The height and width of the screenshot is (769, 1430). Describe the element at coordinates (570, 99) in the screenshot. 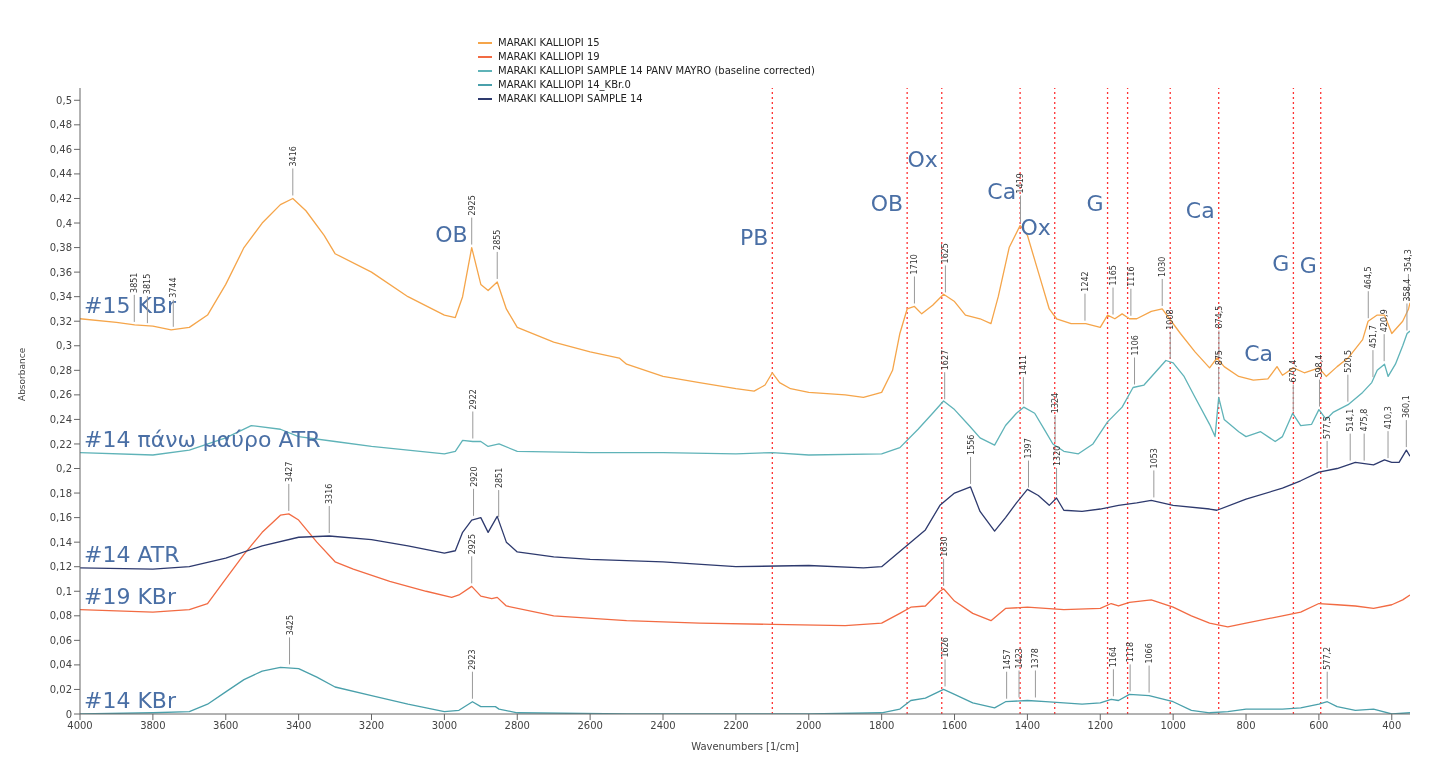

I see `legend-label: MARAKI KALLIOPI SAMPLE 14` at that location.